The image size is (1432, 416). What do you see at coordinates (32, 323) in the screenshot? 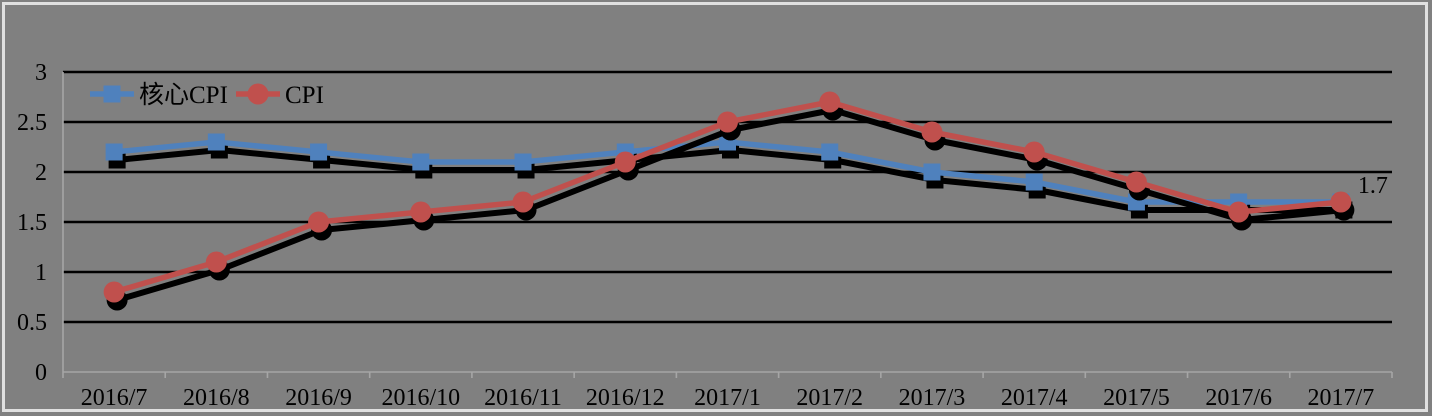
I see `y-tick-label: 0.5` at bounding box center [32, 323].